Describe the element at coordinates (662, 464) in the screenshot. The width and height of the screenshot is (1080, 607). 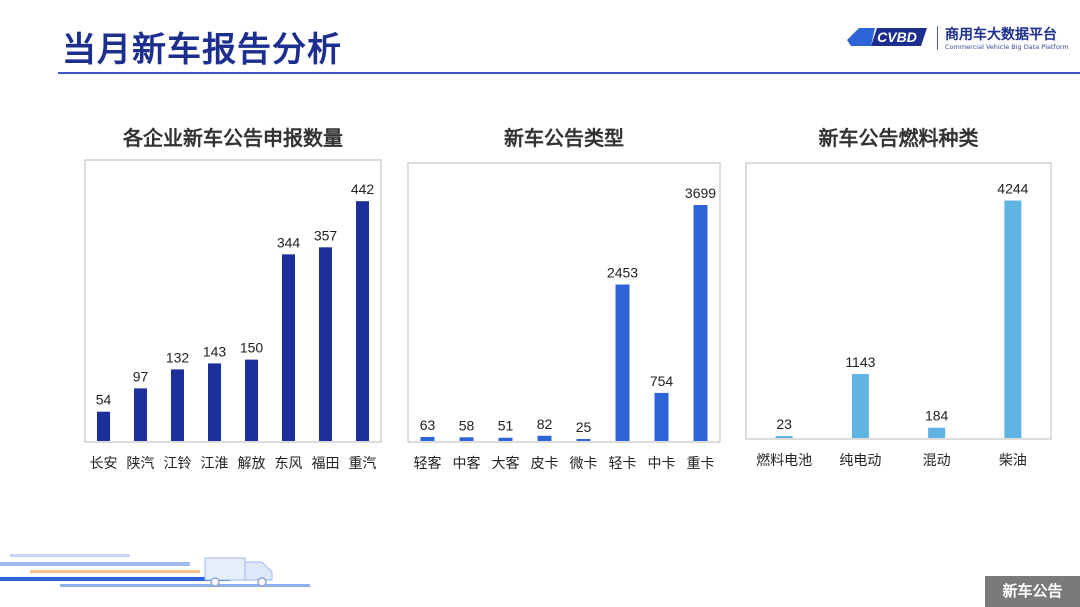
I see `chart-type-category-label: 中卡` at that location.